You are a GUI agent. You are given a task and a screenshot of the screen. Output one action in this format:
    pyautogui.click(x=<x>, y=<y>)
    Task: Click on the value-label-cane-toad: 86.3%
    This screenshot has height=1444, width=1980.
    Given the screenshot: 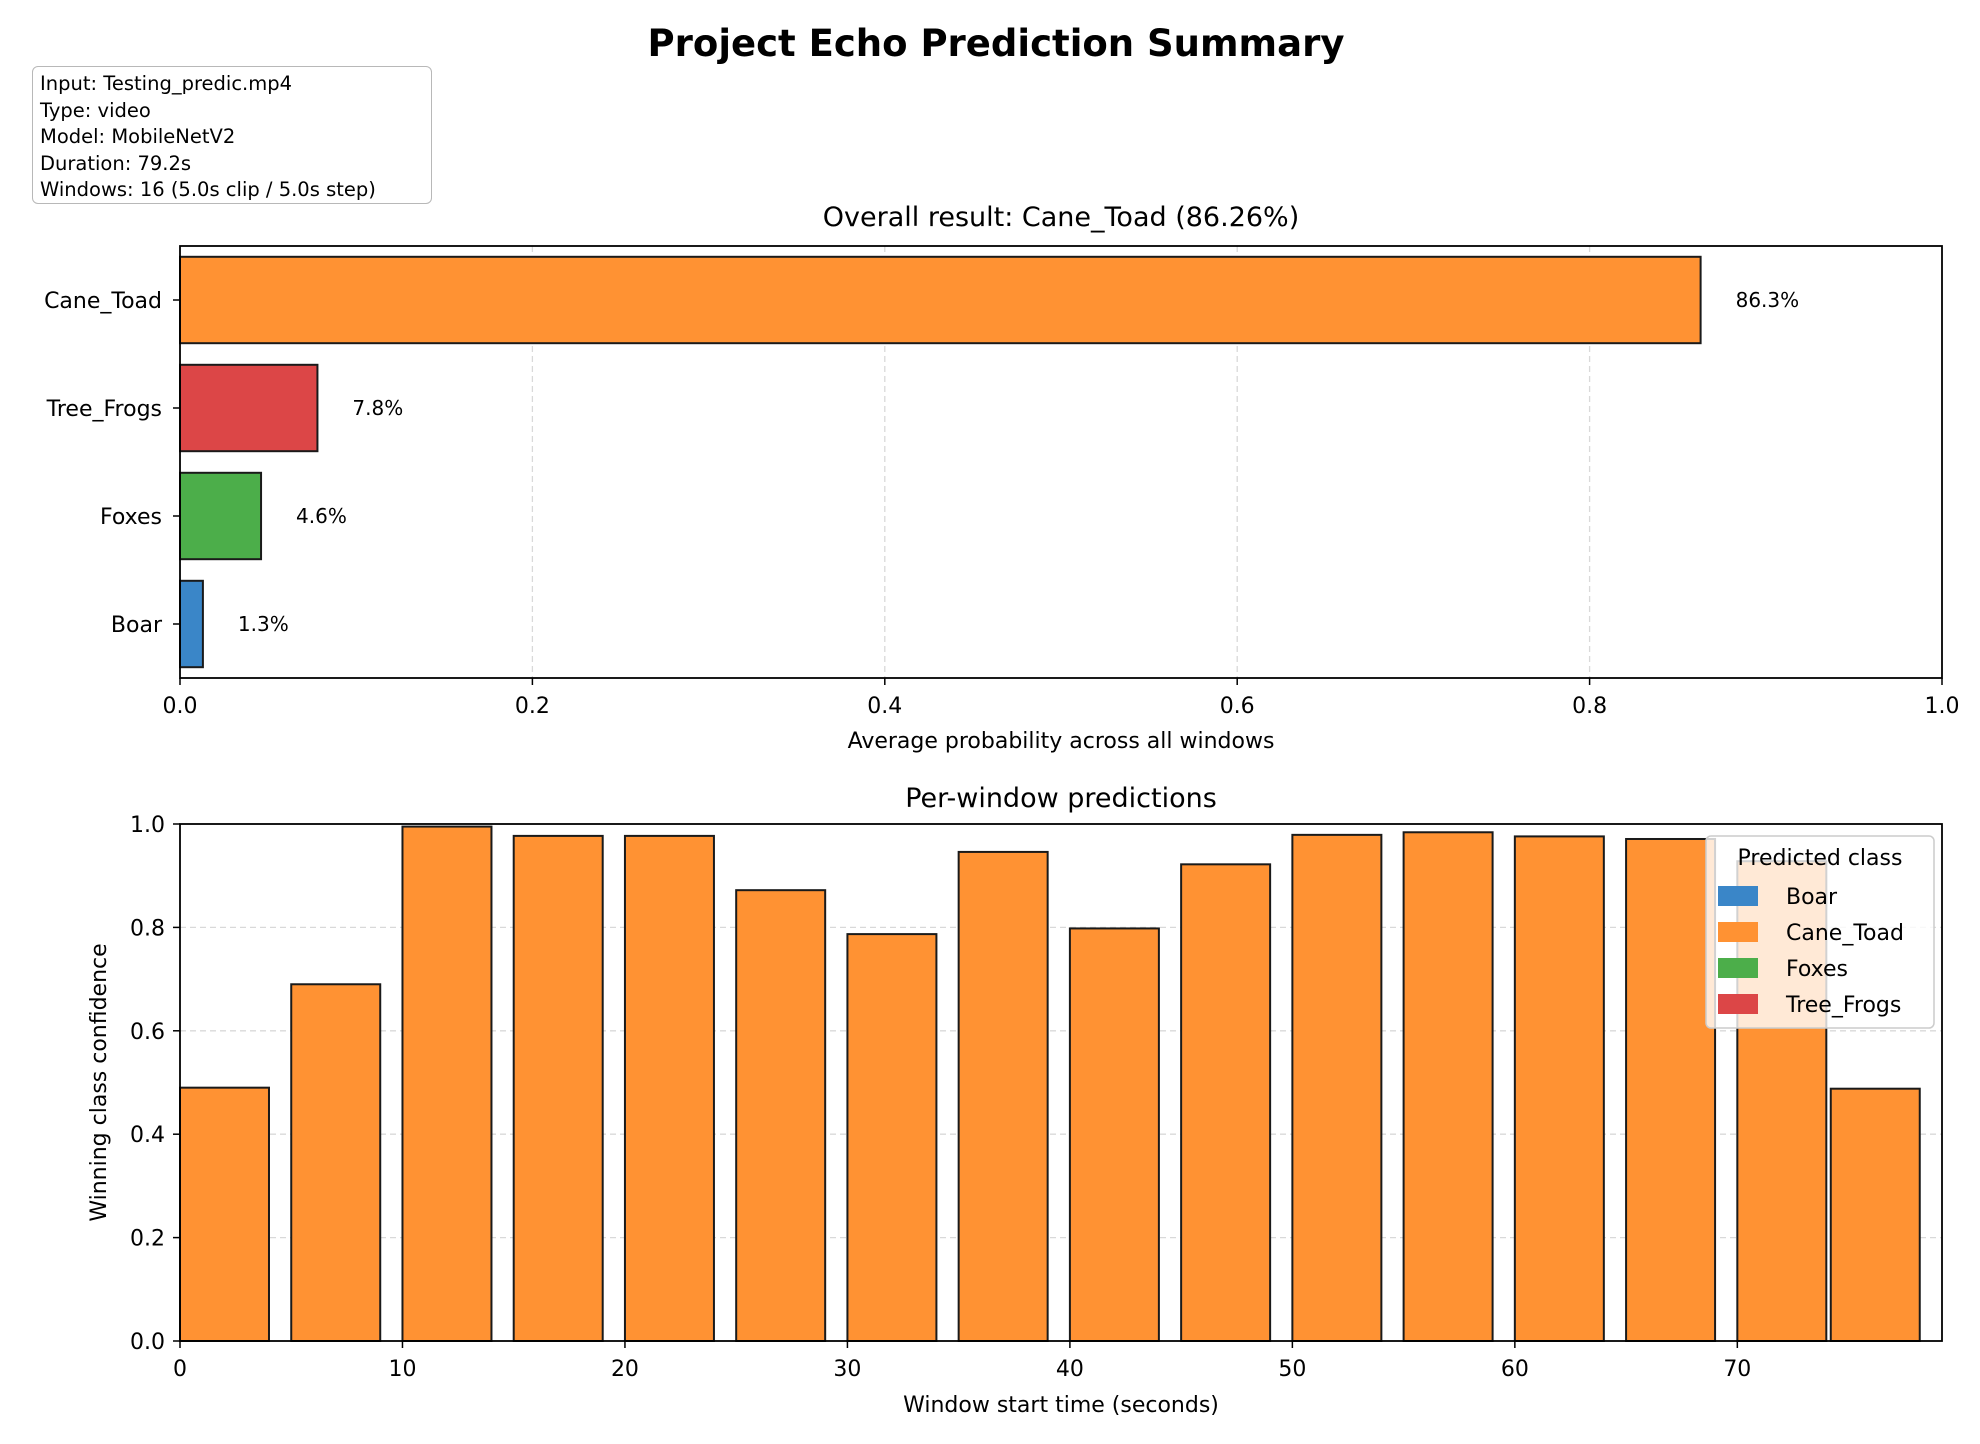 What is the action you would take?
    pyautogui.click(x=1768, y=300)
    